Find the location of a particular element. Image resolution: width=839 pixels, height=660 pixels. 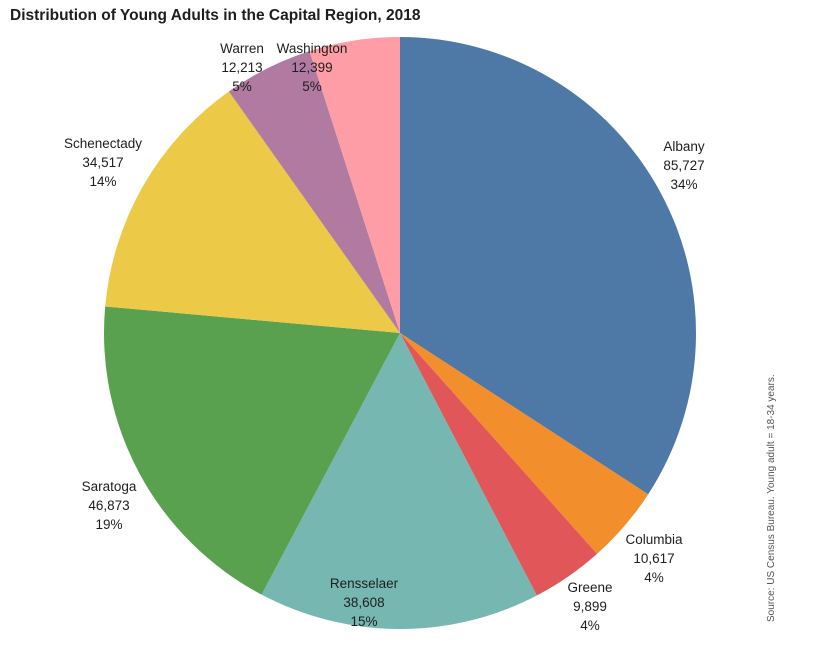

pie-slice-rensselaer is located at coordinates (399, 481).